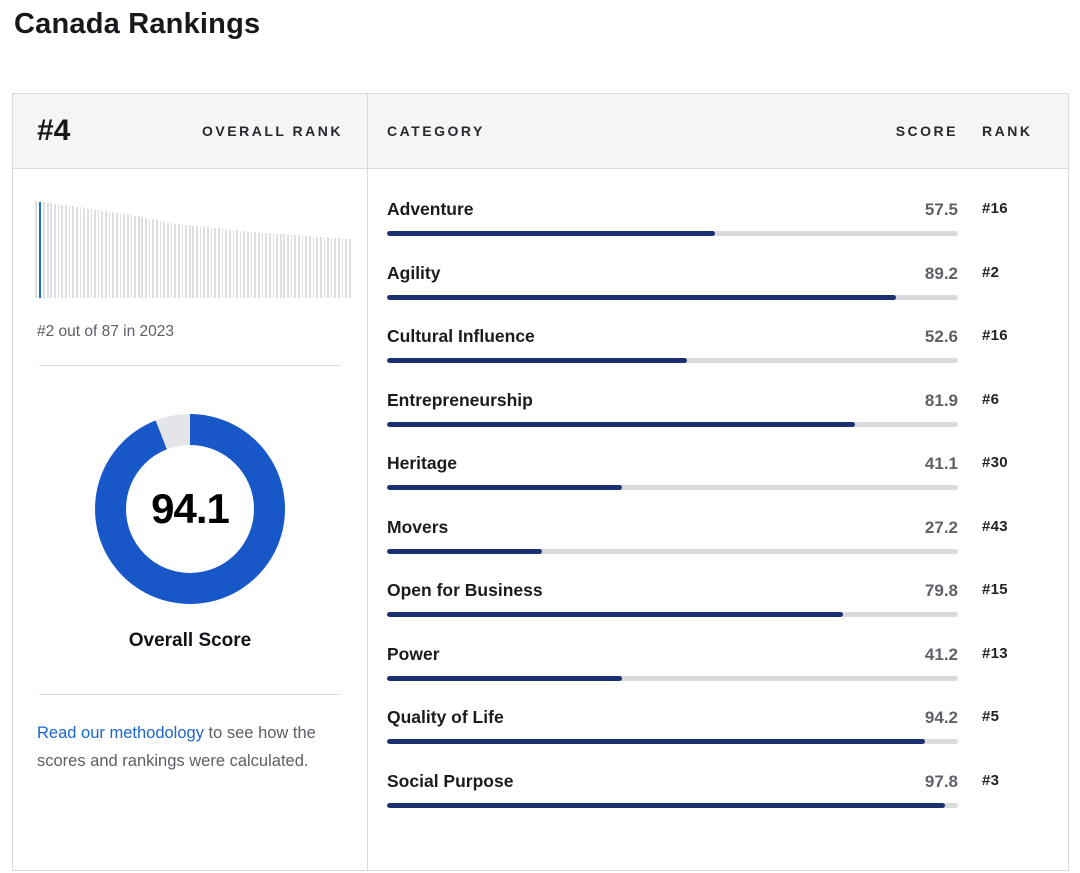  I want to click on column-header-score: SCORE, so click(926, 131).